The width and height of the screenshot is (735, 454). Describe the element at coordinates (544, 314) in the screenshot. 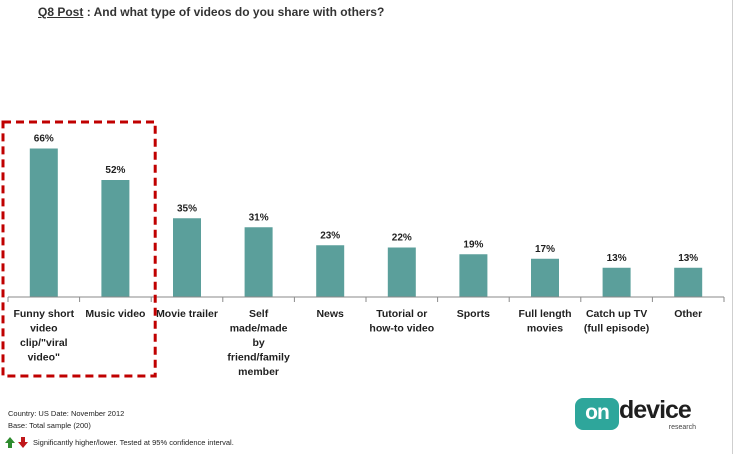

I see `category-label-line: Full length` at that location.